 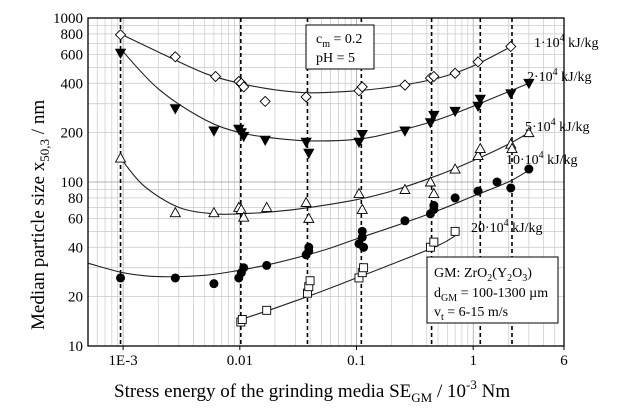 What do you see at coordinates (473, 361) in the screenshot?
I see `x-tick-label: 1` at bounding box center [473, 361].